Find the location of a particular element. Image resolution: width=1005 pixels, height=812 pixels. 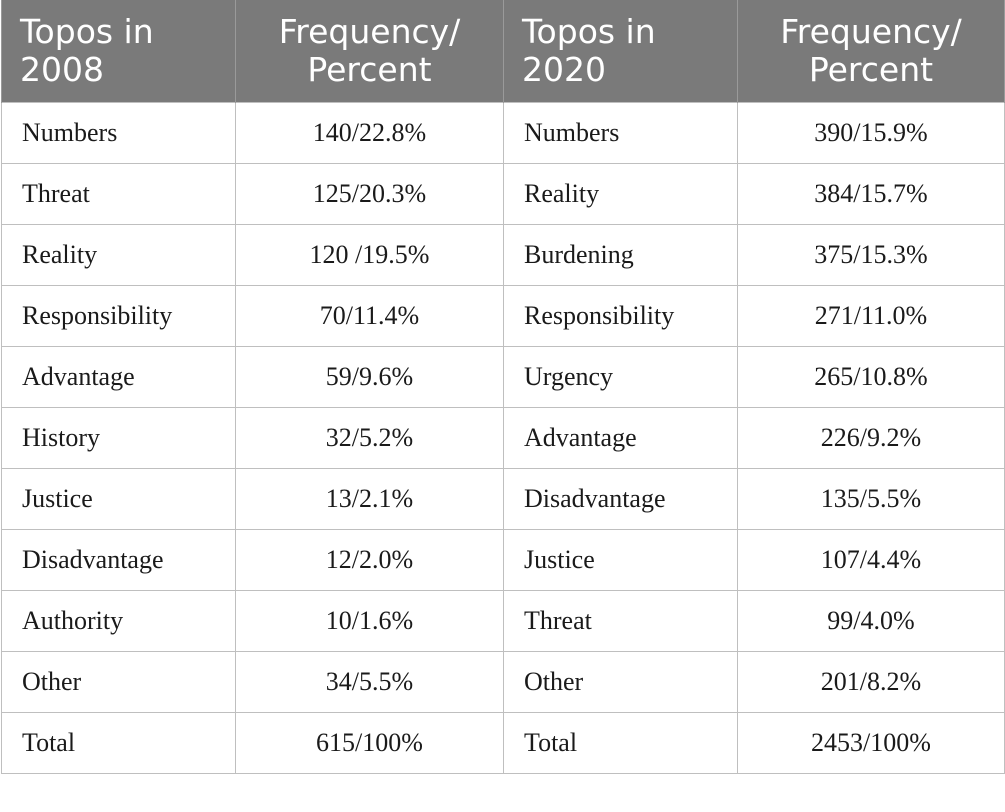

table-row: Advantage 59/9.6% Urgency 265/10.8% is located at coordinates (503, 376).